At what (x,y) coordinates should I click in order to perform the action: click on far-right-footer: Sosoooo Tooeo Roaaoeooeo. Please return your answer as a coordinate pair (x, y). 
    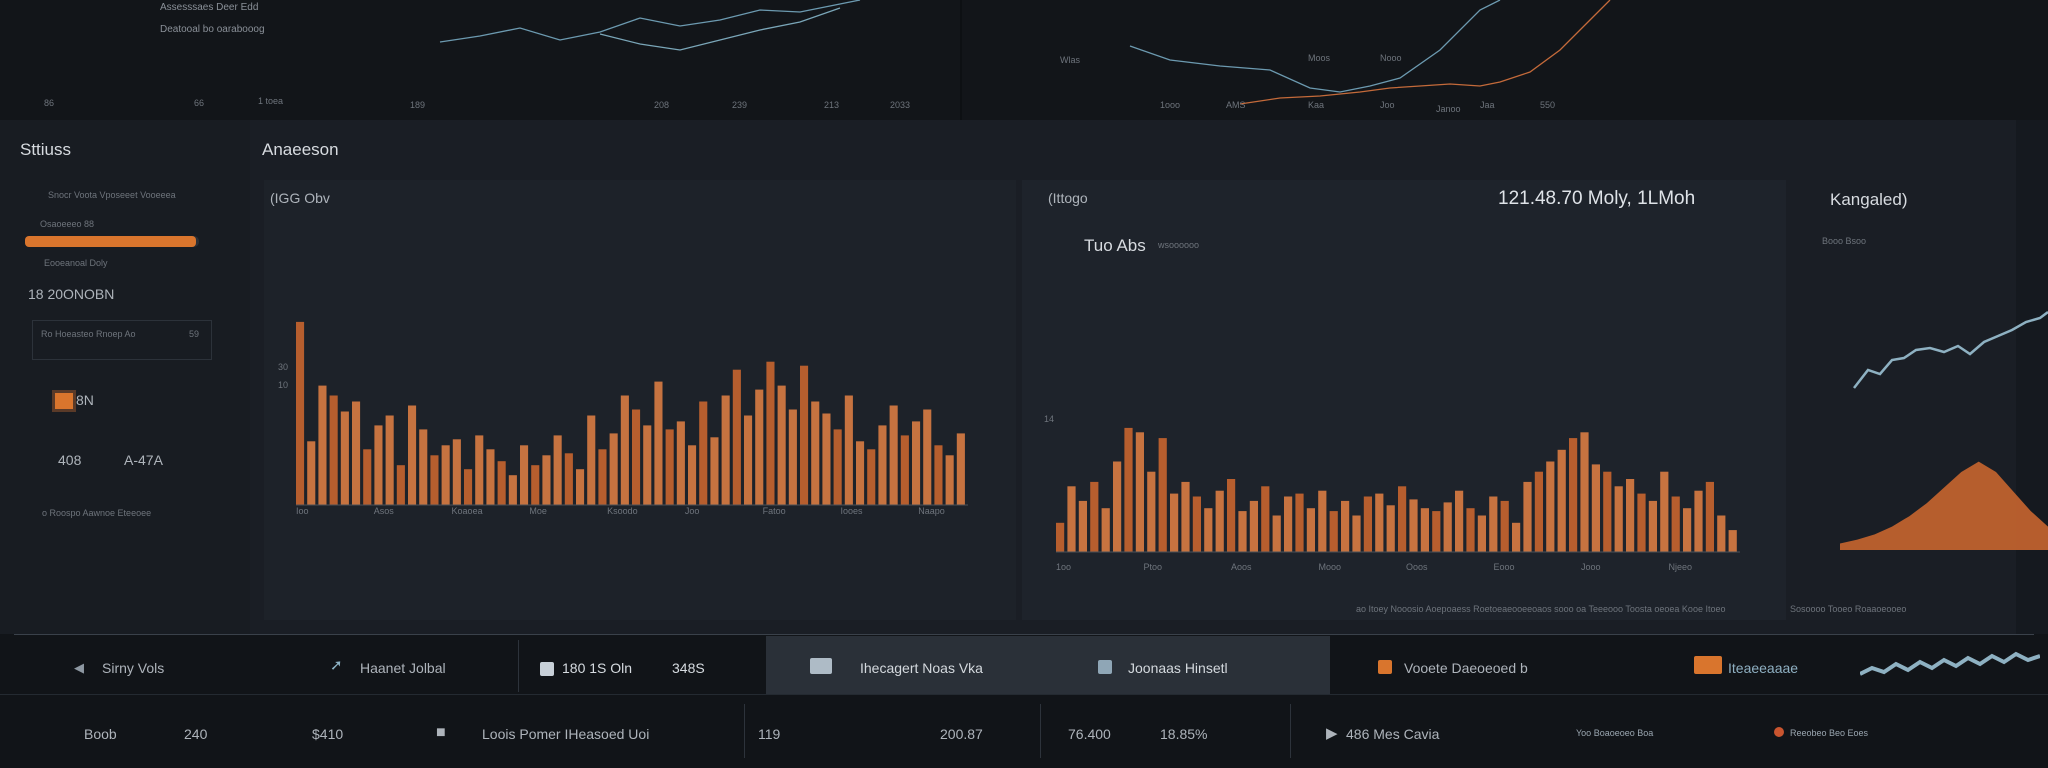
    Looking at the image, I should click on (1848, 609).